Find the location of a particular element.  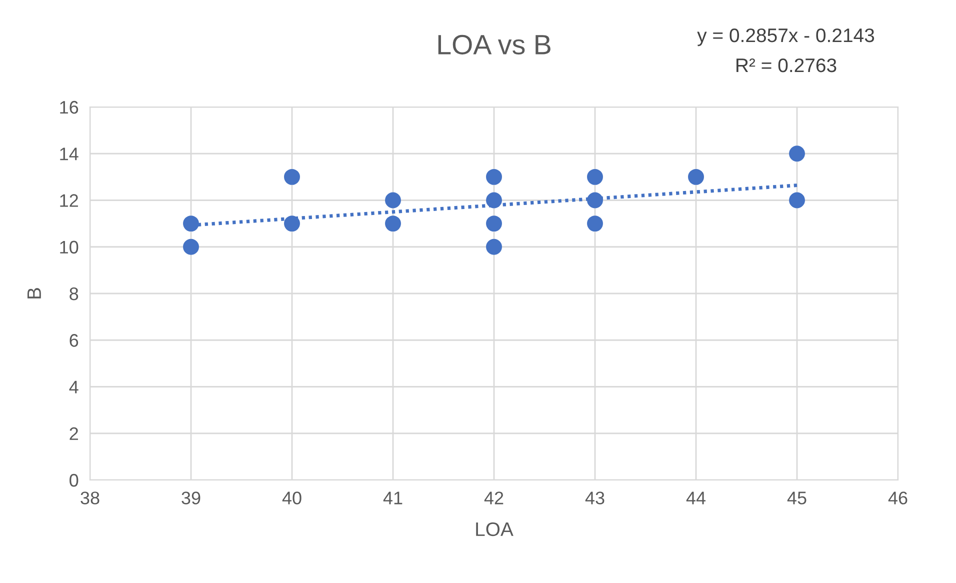

x-axis-title: LOA is located at coordinates (495, 529).